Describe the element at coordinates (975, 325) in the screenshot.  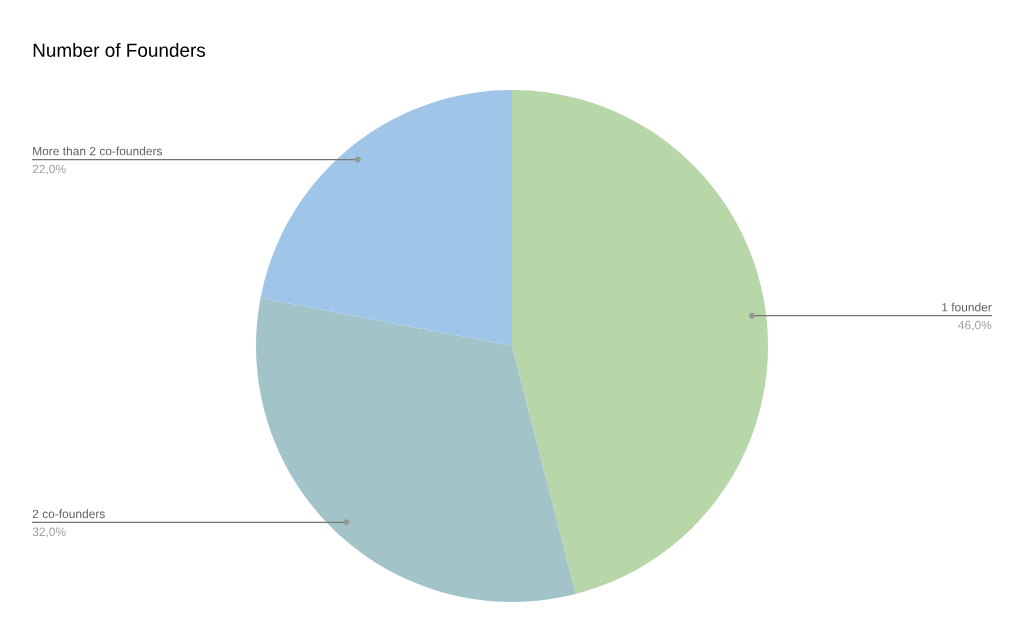
I see `data-label: 46,0%` at that location.